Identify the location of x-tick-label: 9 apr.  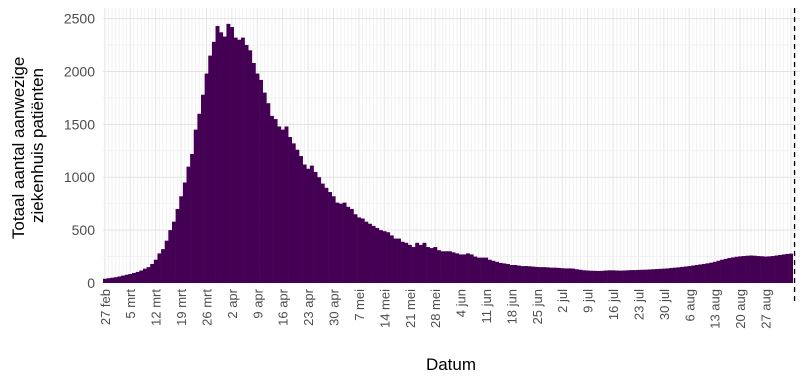
(257, 303).